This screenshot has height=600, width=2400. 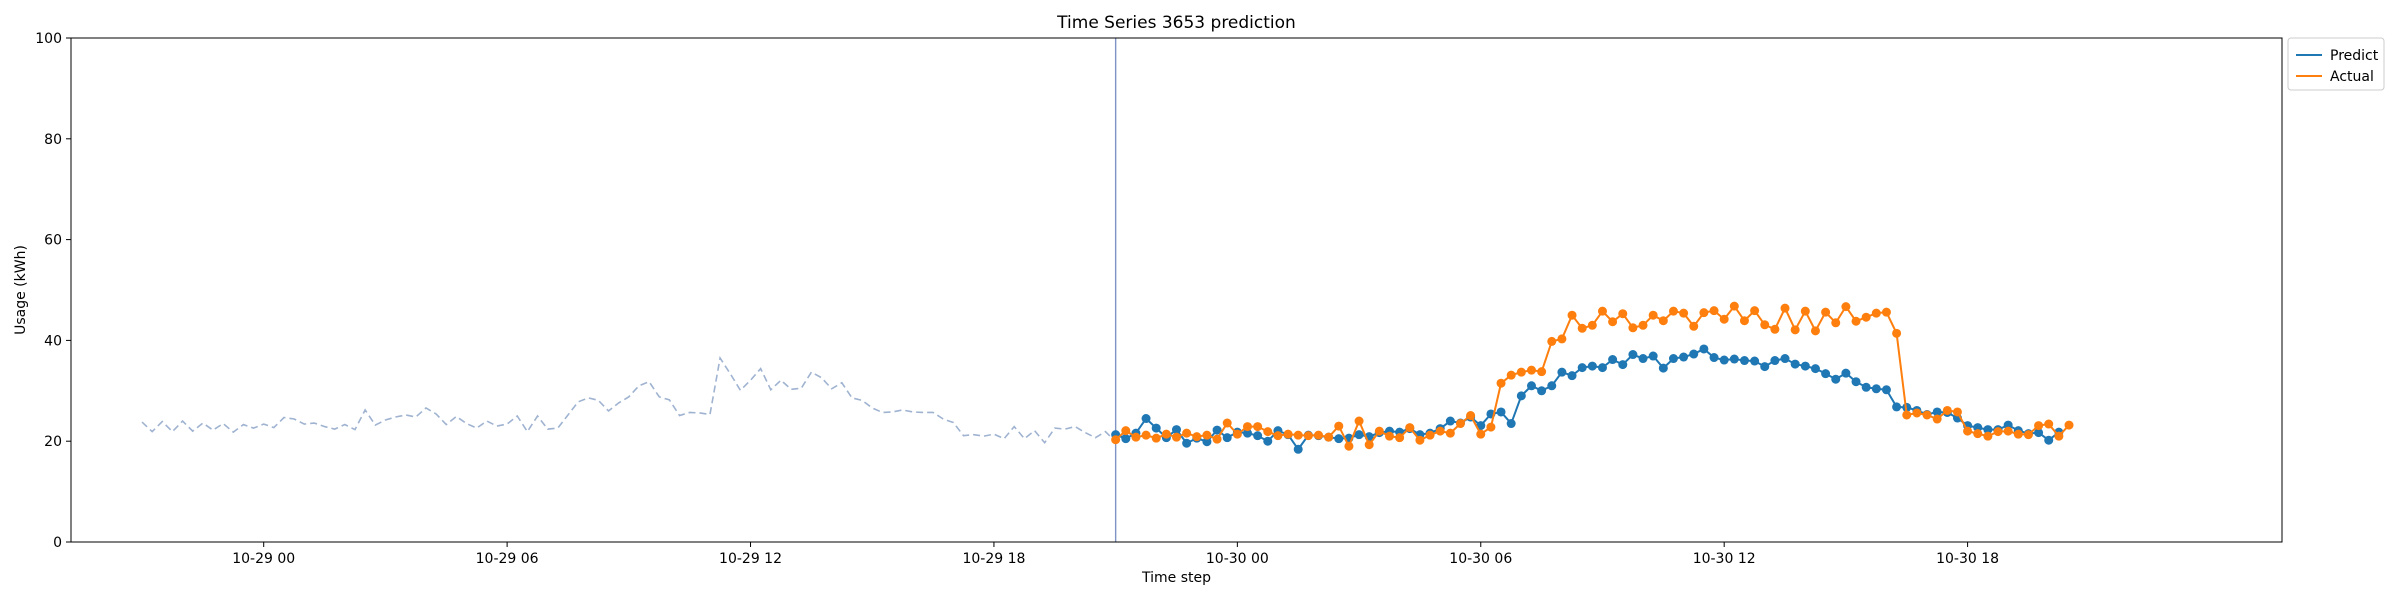 I want to click on x-tick-label: 10-29 06, so click(x=507, y=559).